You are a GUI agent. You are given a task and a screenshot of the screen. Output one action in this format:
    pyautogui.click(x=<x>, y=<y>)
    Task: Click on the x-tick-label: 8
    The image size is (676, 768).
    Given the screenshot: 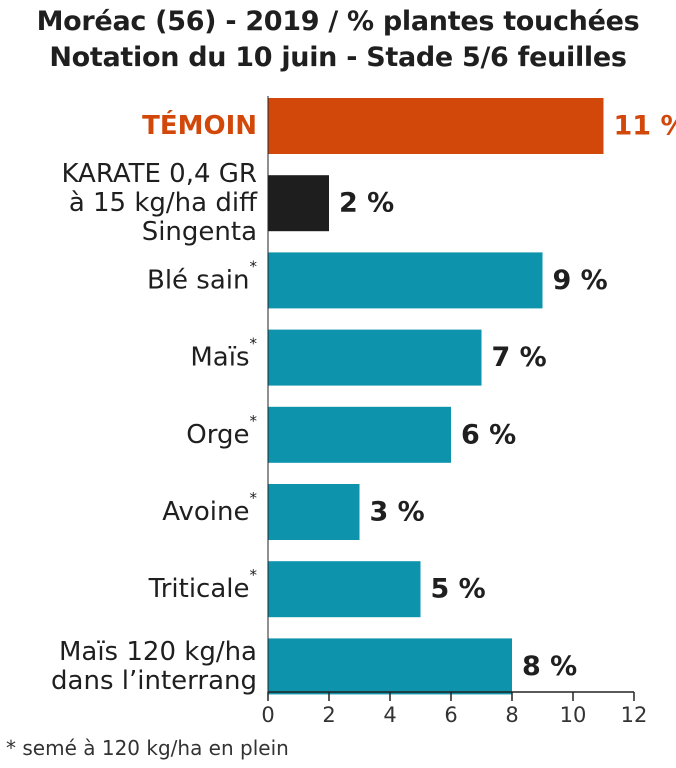 What is the action you would take?
    pyautogui.click(x=511, y=715)
    